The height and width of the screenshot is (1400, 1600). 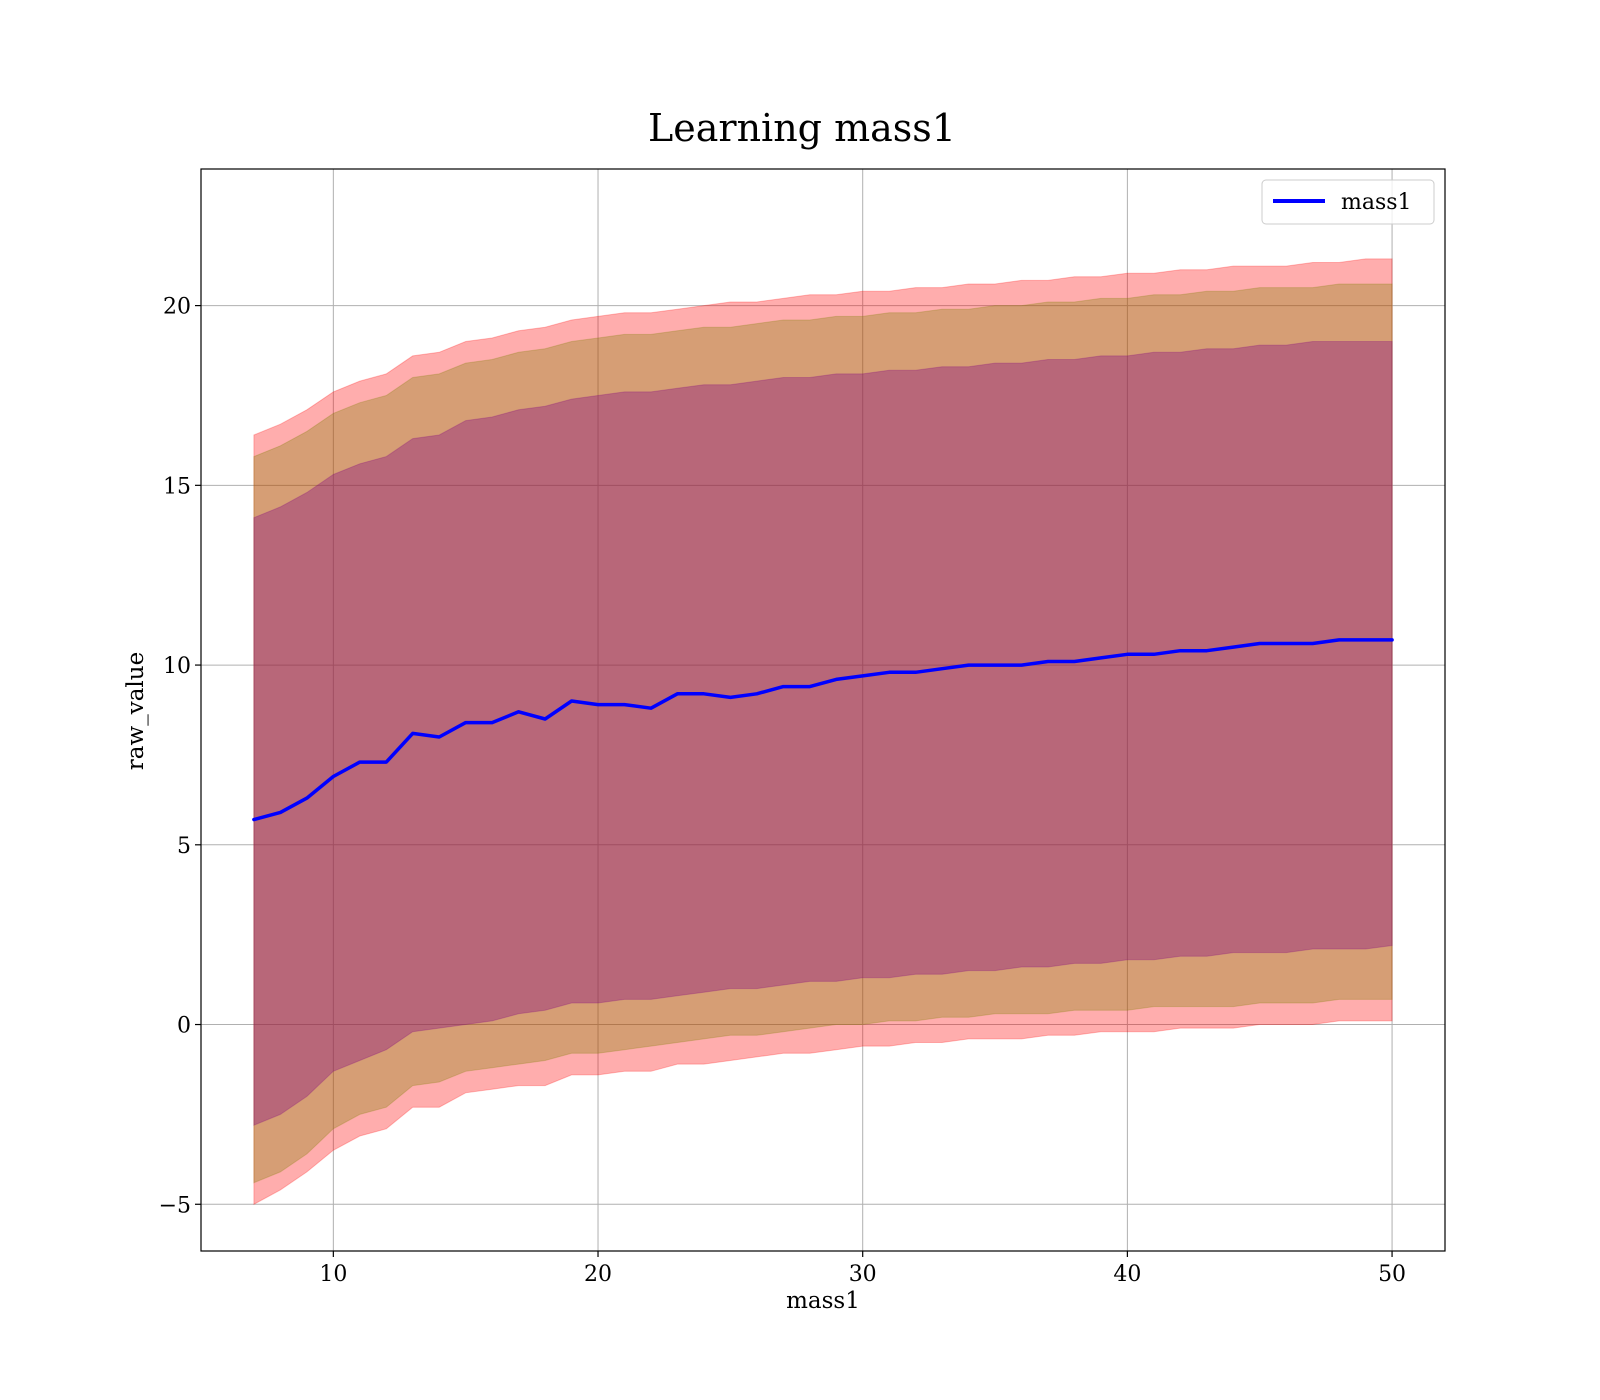 What do you see at coordinates (136, 711) in the screenshot?
I see `y-axis-label: raw_value` at bounding box center [136, 711].